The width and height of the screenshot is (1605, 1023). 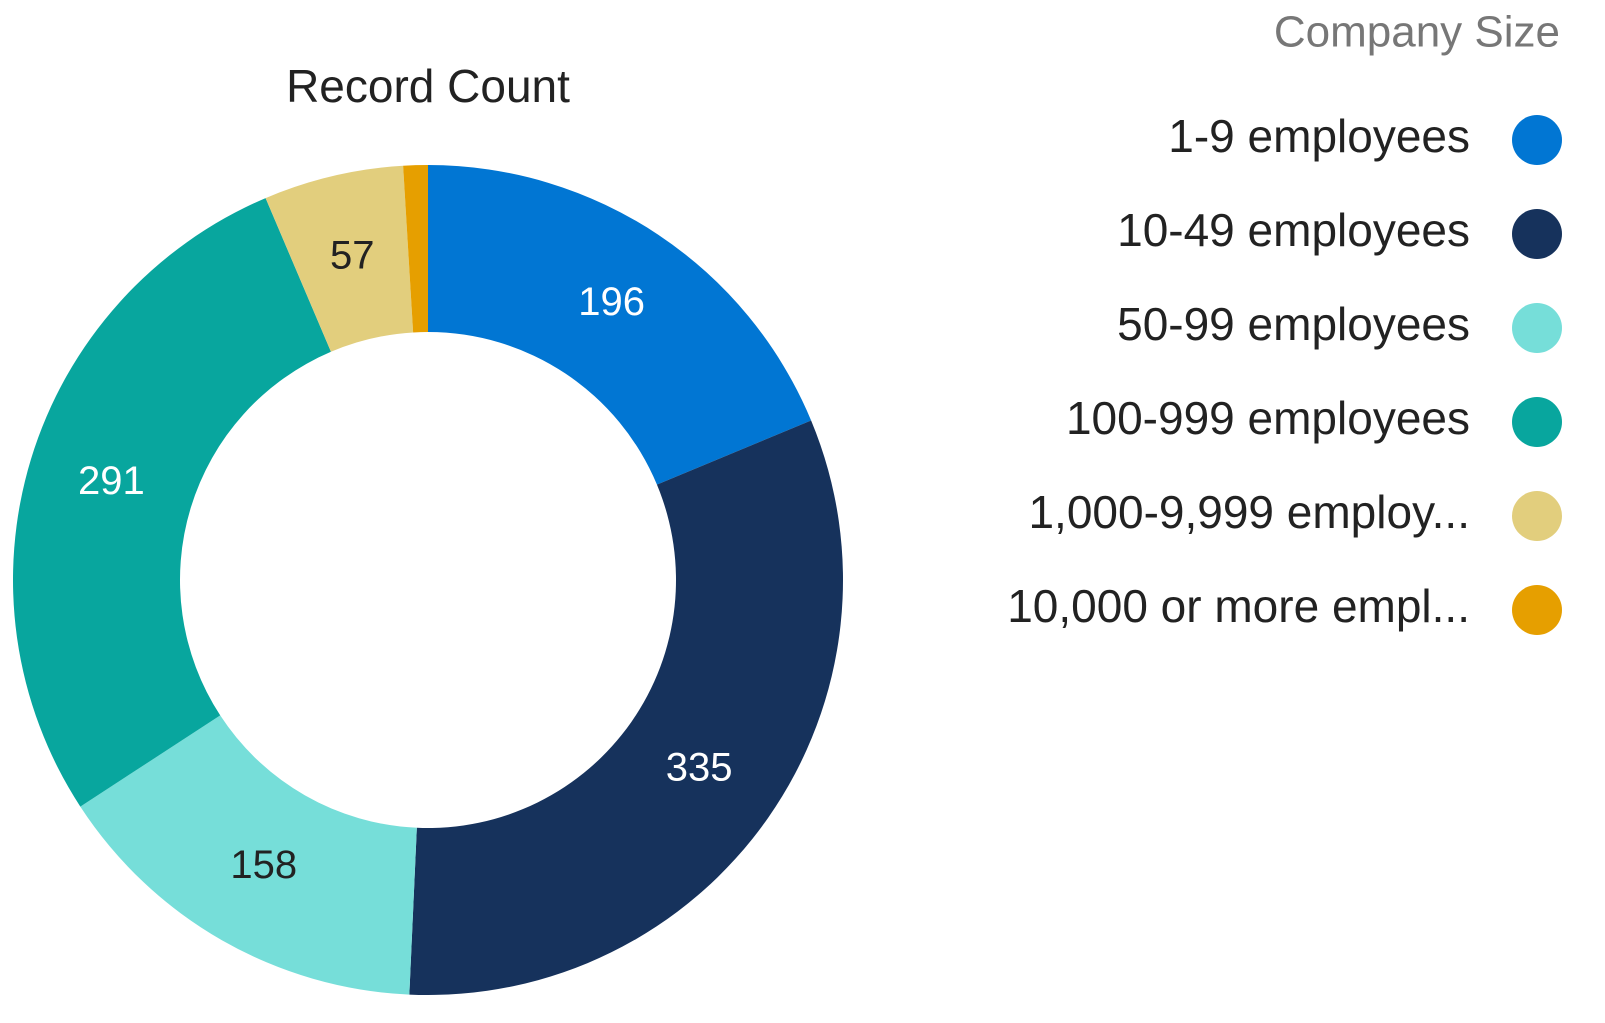 I want to click on legend-label: 50-99 employees, so click(x=1293, y=324).